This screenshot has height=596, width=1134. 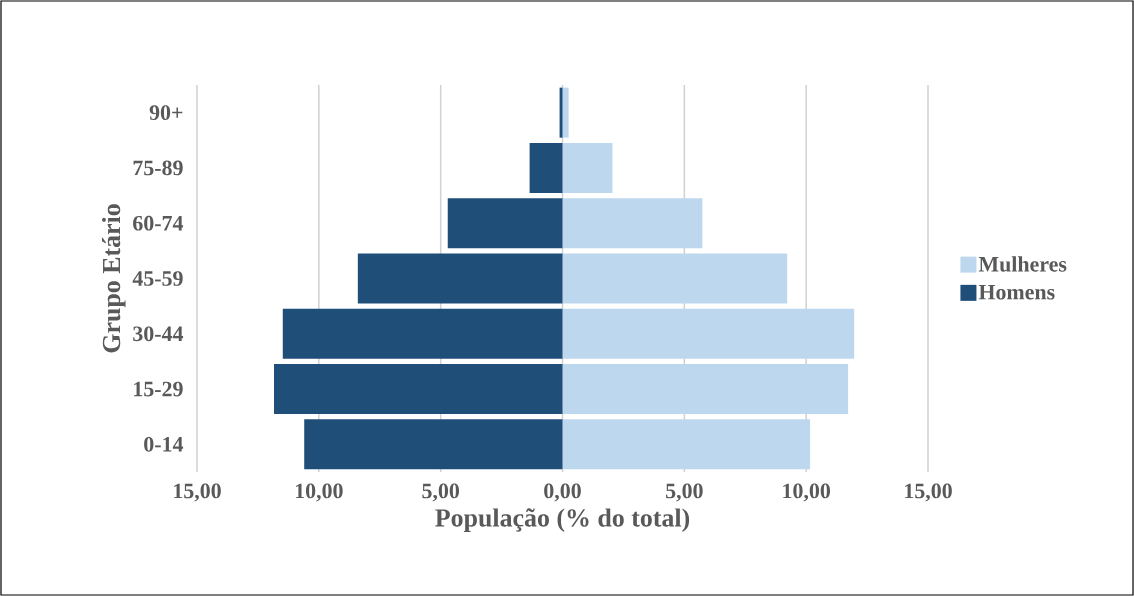 I want to click on y-tick-label: 30-44, so click(x=158, y=334).